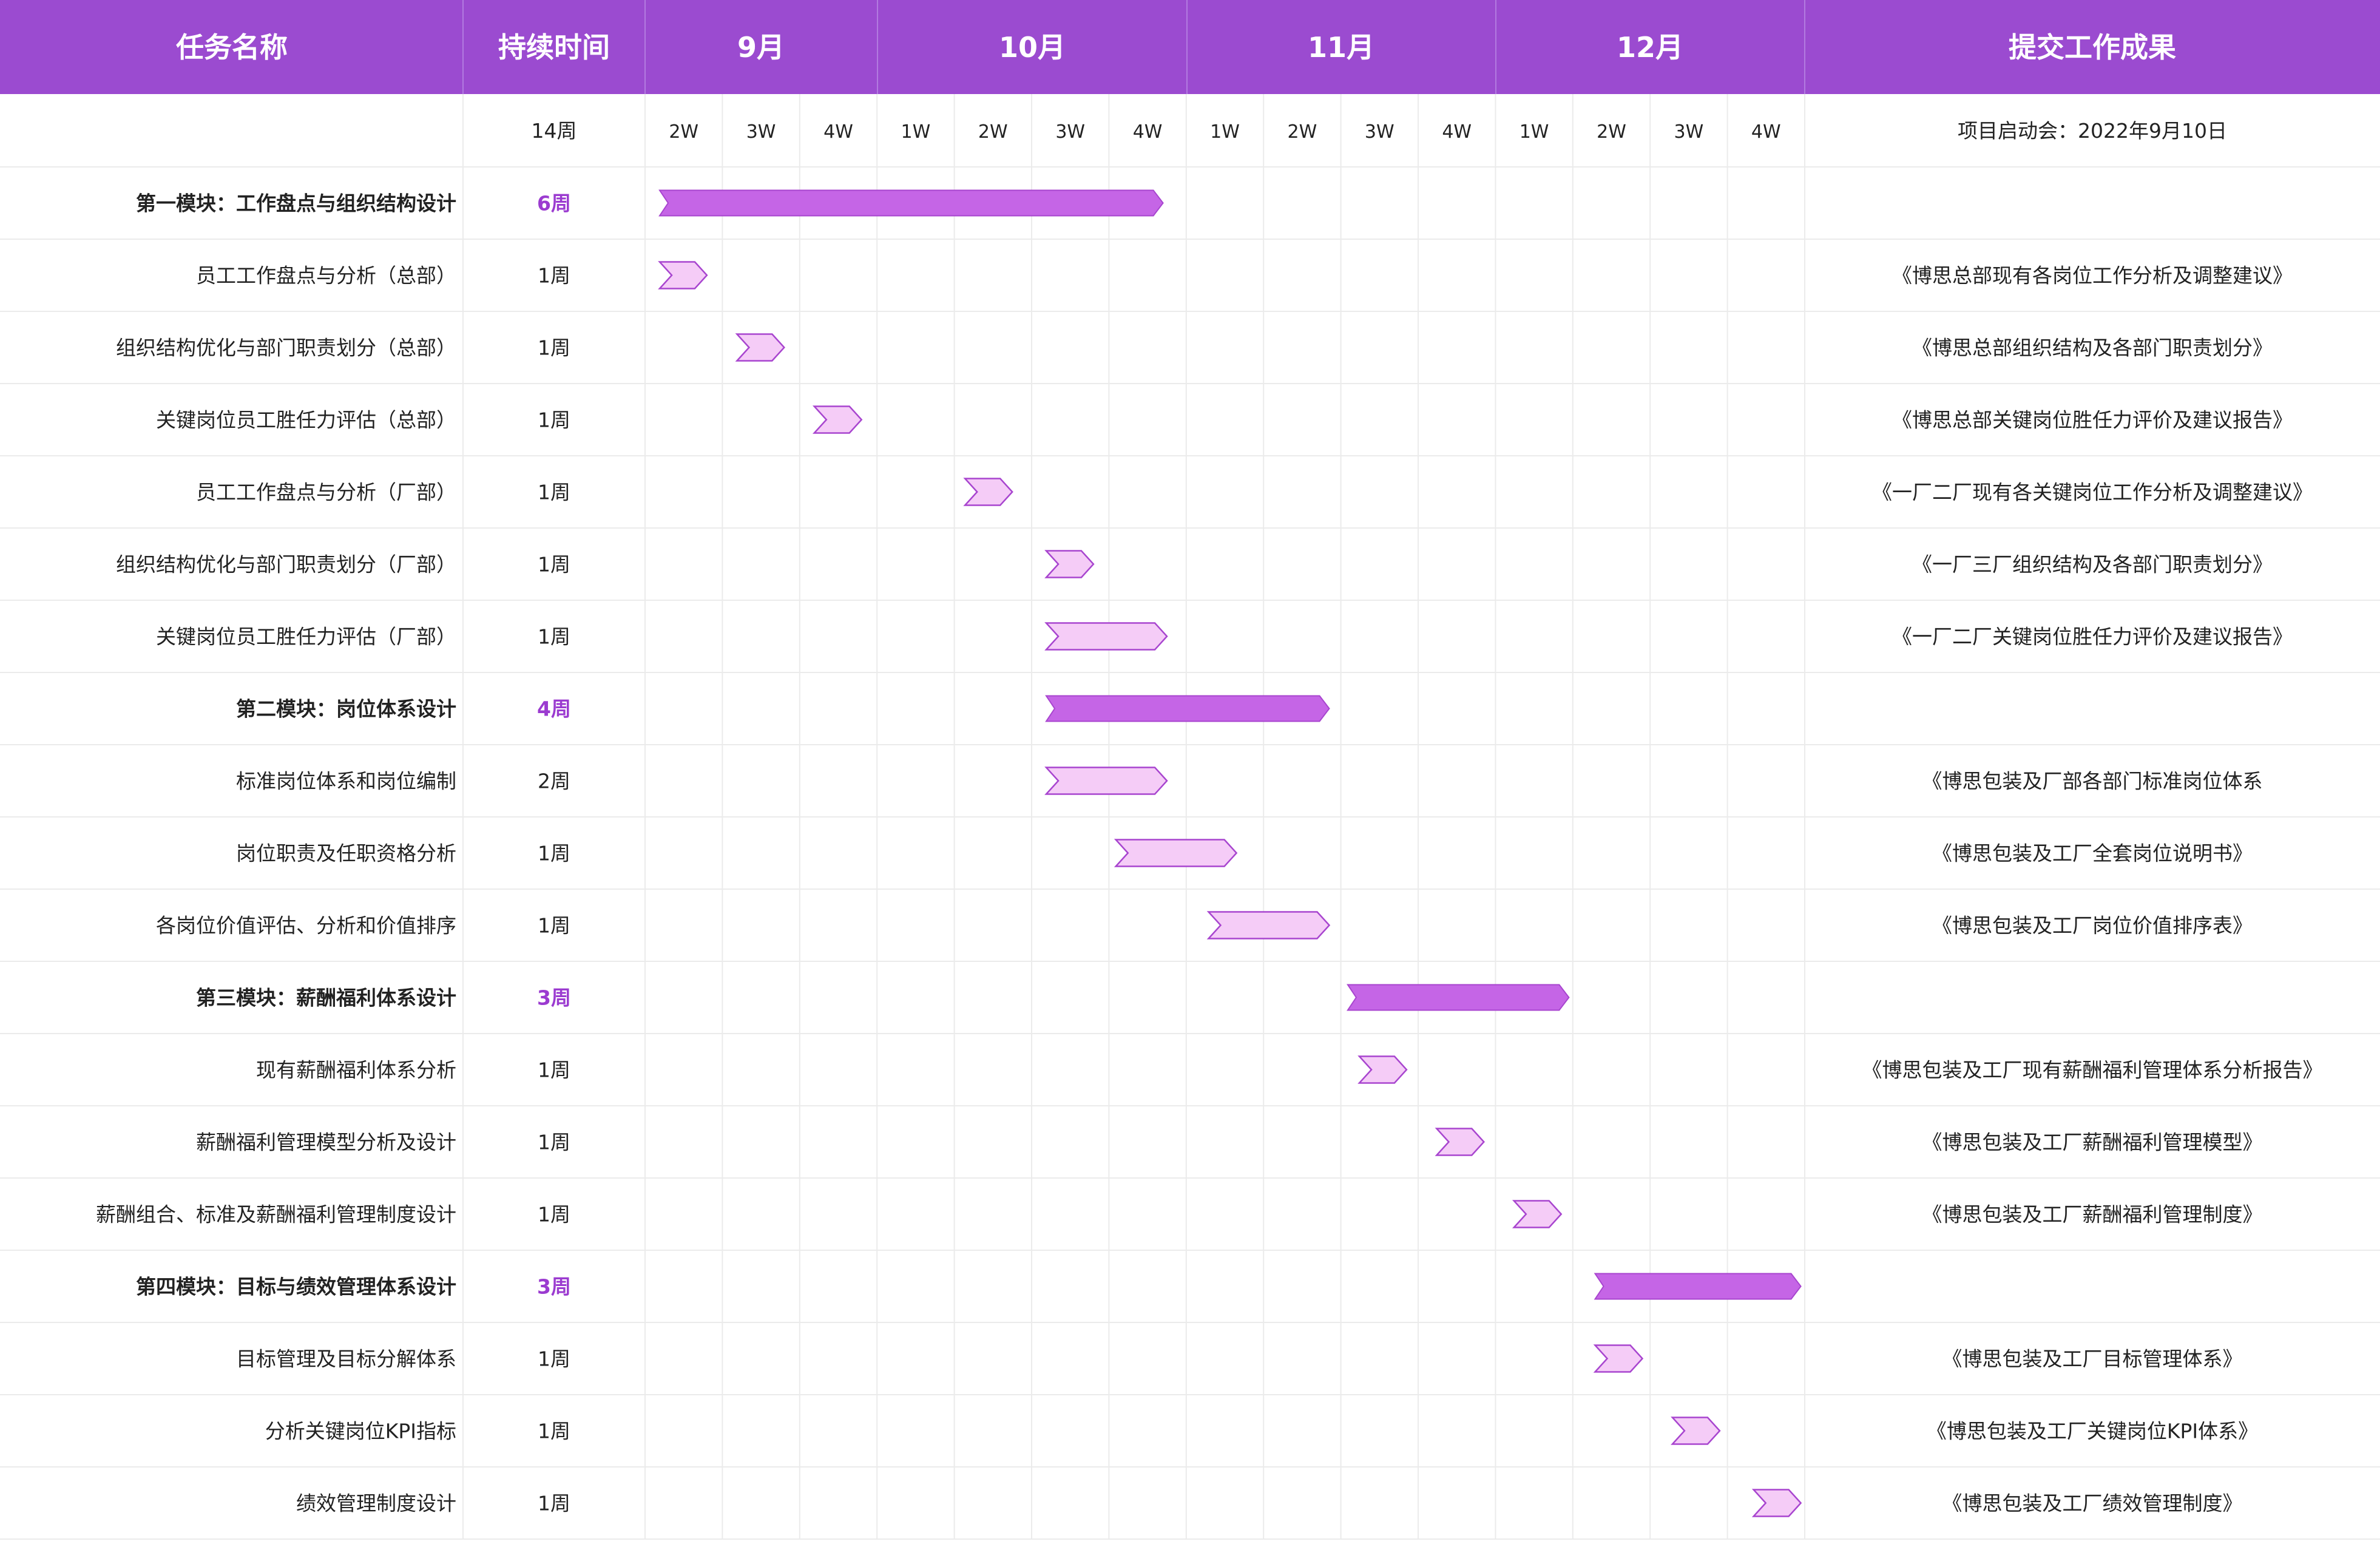 The image size is (2380, 1547). What do you see at coordinates (1239, 1358) in the screenshot?
I see `task-row: 目标管理及目标分解体系 1周 《博思包装及工厂目标管理体系》` at bounding box center [1239, 1358].